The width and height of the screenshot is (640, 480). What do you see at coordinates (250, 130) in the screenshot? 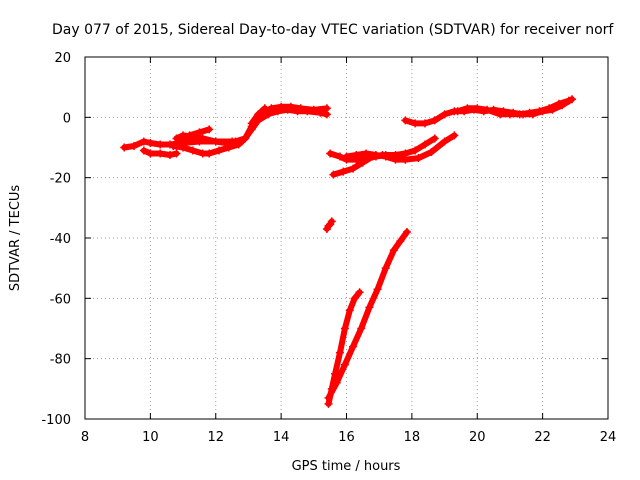
I see `series-s4` at bounding box center [250, 130].